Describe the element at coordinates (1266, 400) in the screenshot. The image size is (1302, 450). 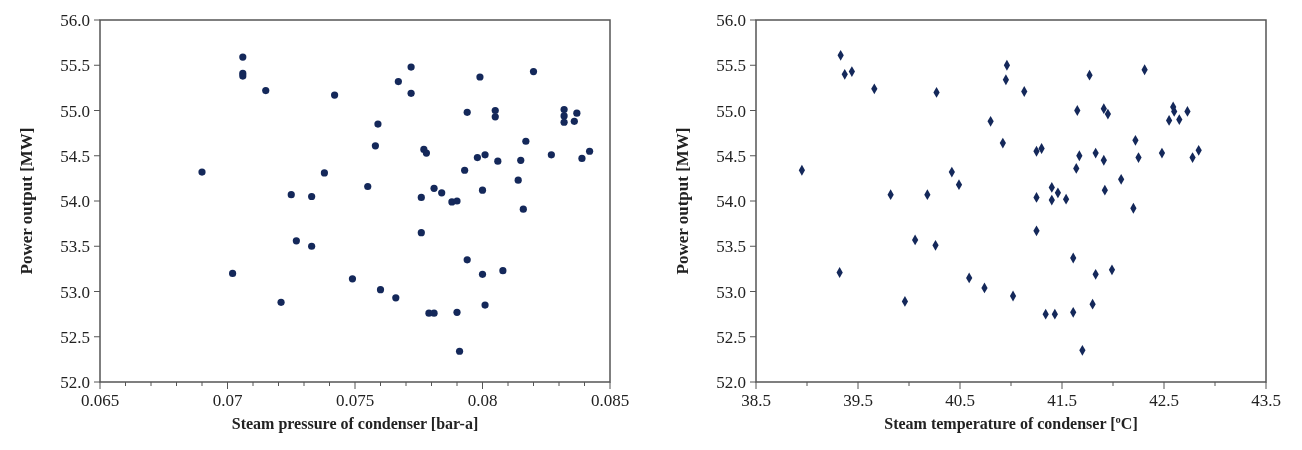
I see `x-tick-label: 43.5` at that location.